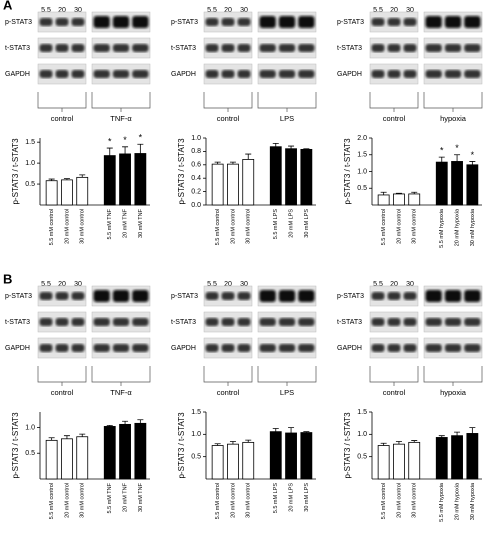  Describe the element at coordinates (292, 223) in the screenshot. I see `x-tick-label: 20 mM LPS` at that location.